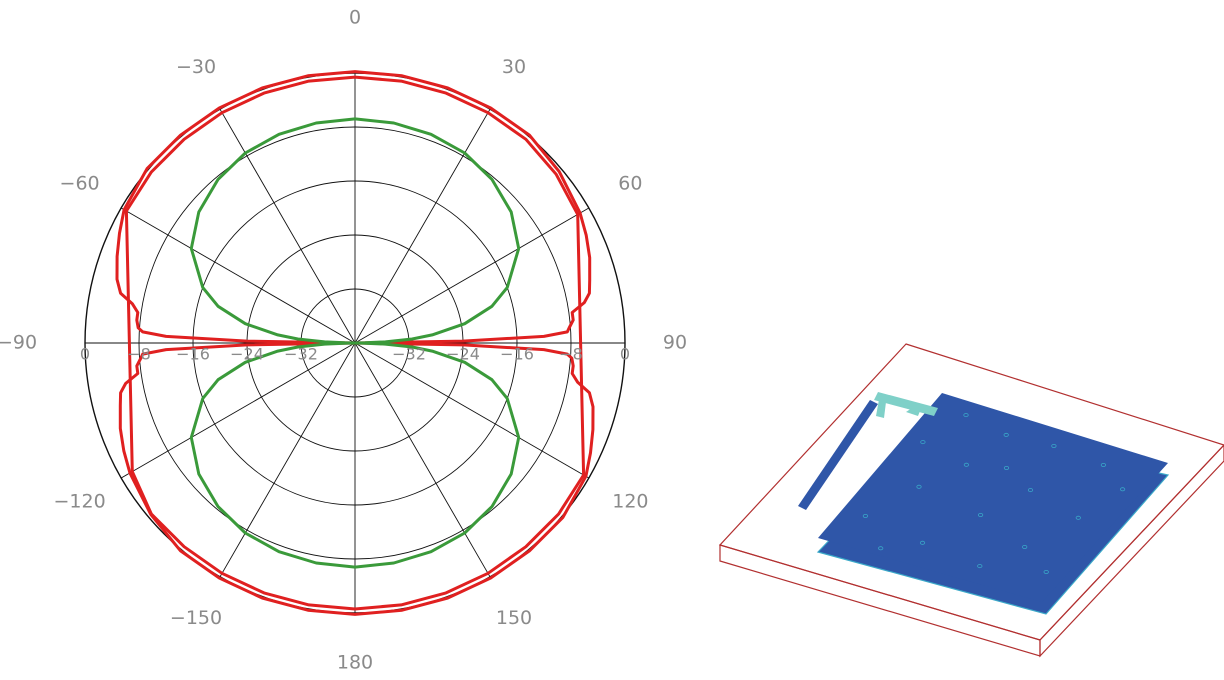 The image size is (1224, 680). I want to click on angle-tick-label: −120, so click(80, 502).